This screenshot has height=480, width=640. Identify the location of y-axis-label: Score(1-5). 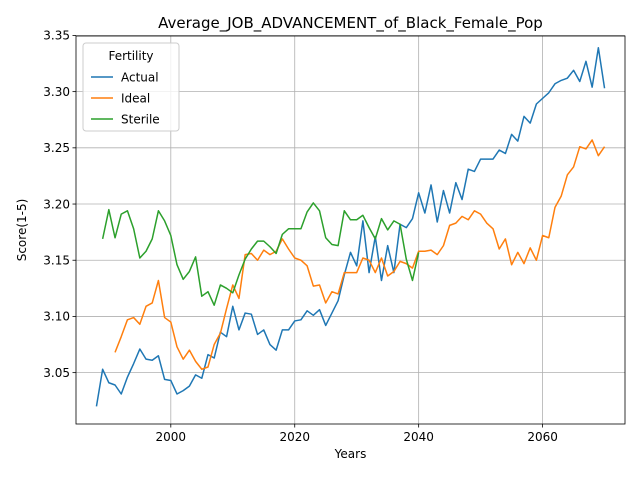
(22, 230).